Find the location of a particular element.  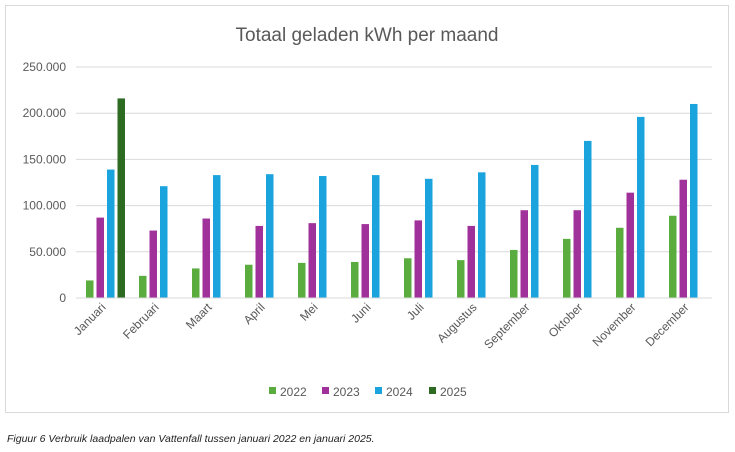

x-tick-label: Maart is located at coordinates (199, 316).